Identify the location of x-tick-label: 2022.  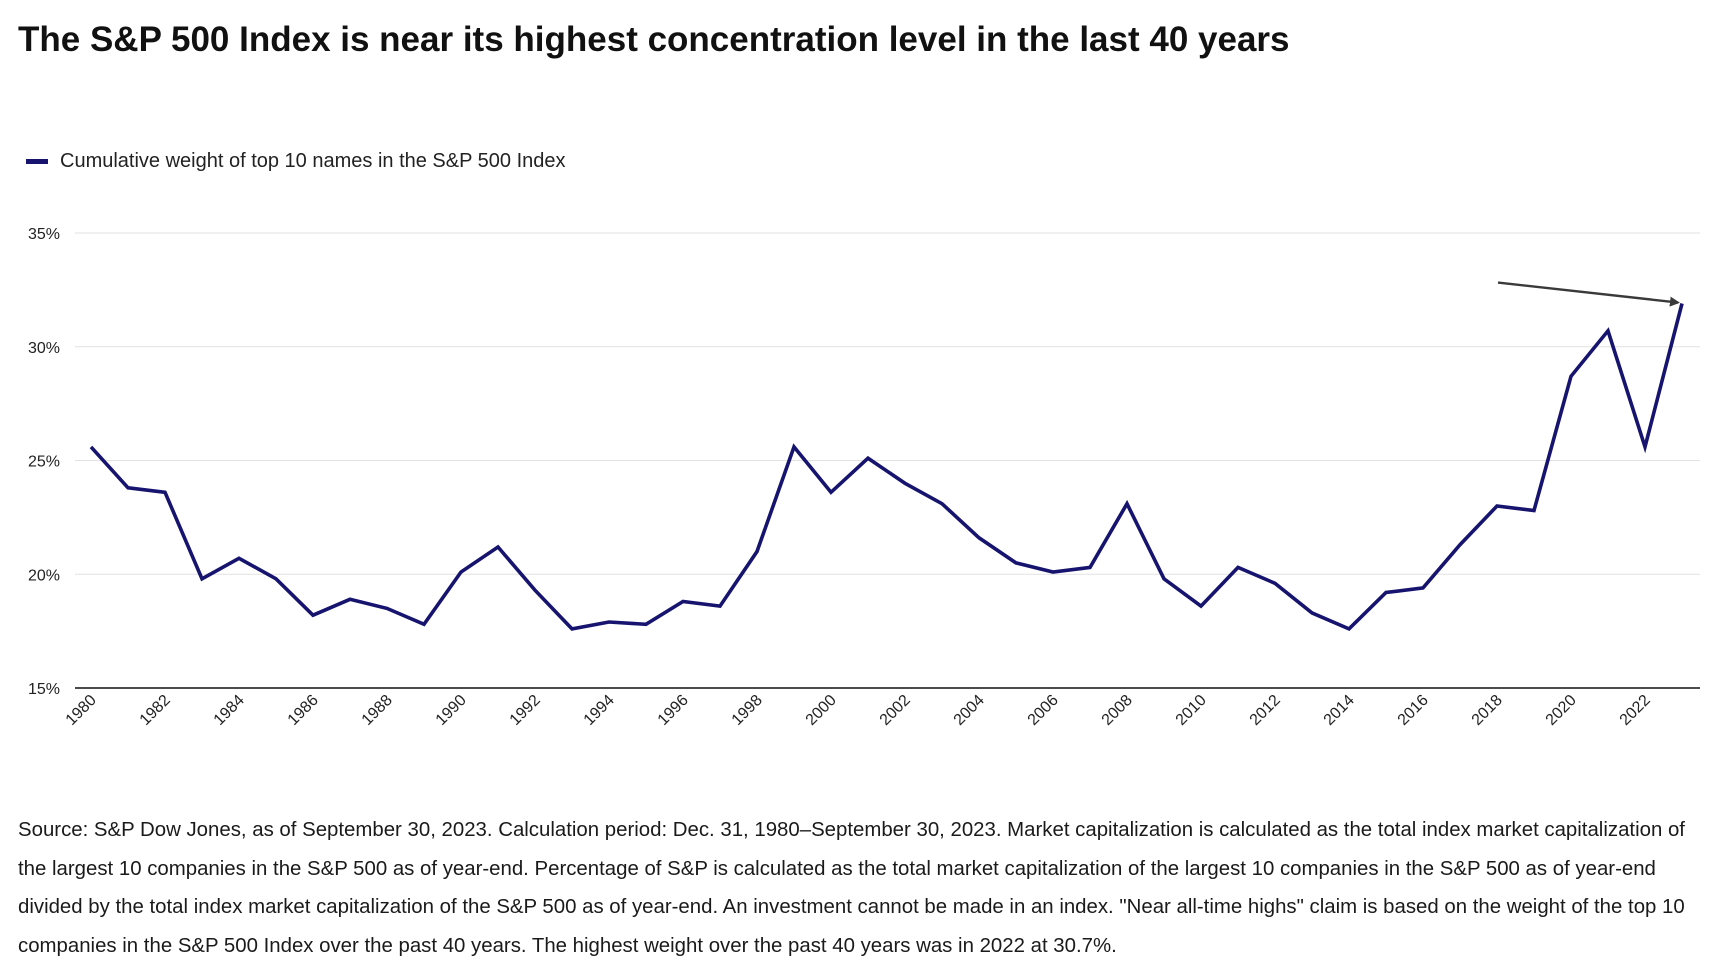
(1635, 710).